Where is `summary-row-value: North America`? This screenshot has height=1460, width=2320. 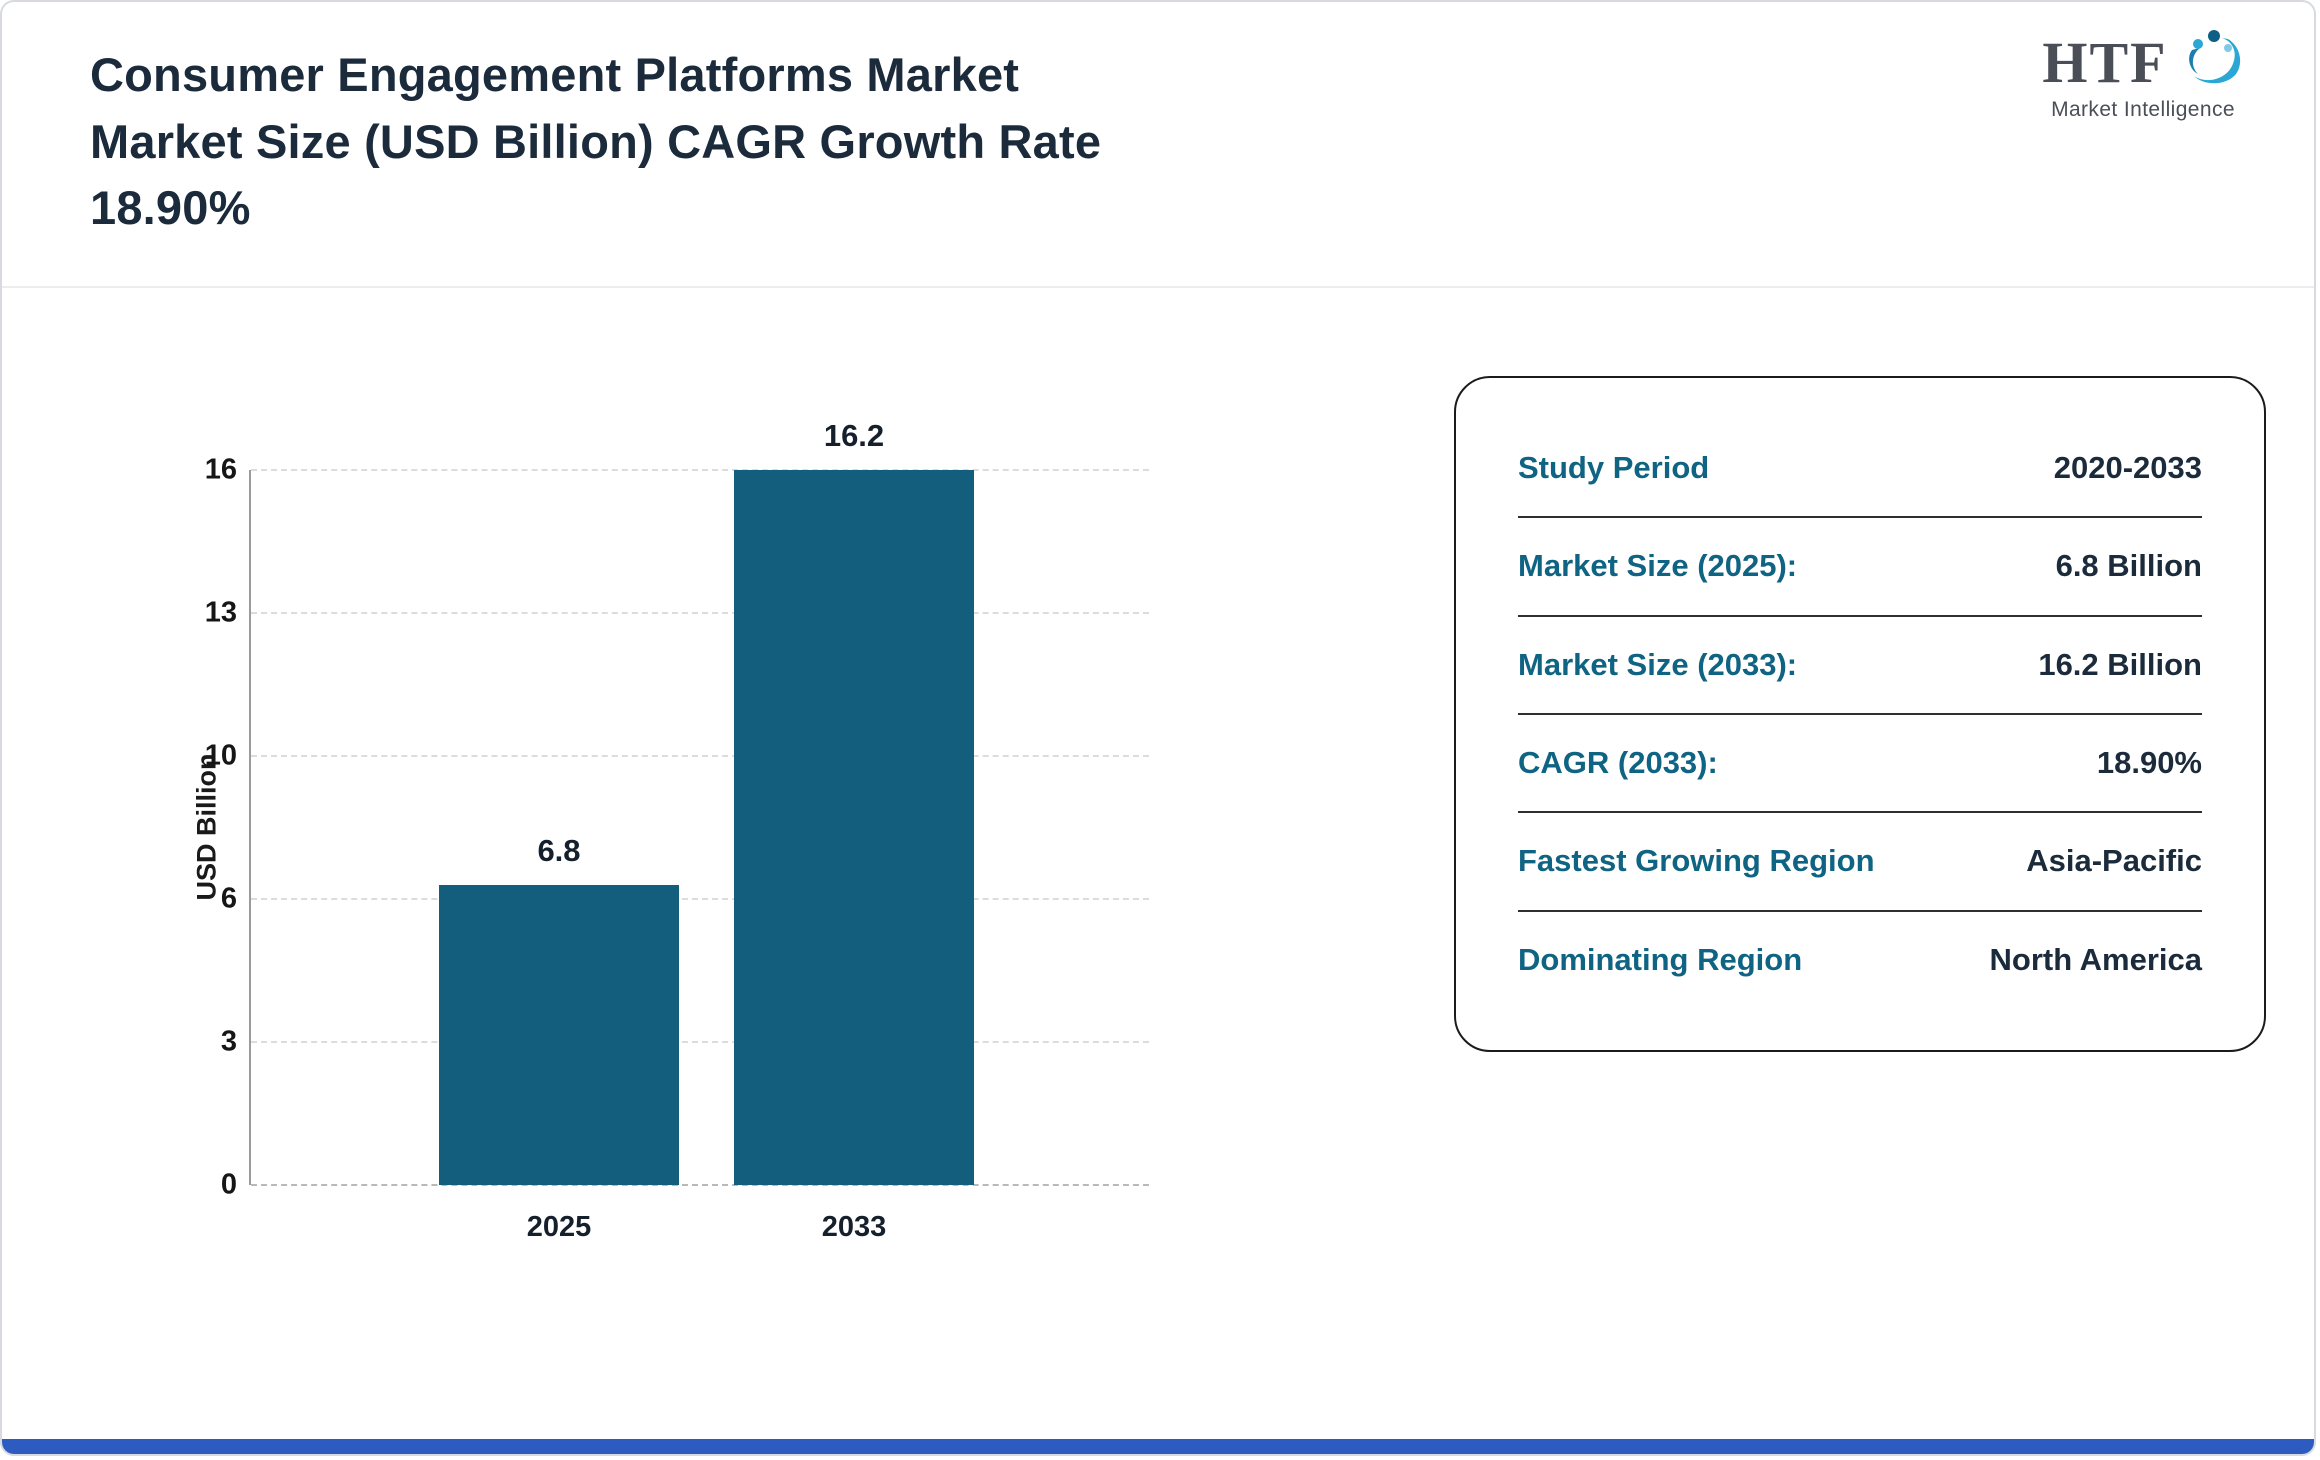 summary-row-value: North America is located at coordinates (2095, 959).